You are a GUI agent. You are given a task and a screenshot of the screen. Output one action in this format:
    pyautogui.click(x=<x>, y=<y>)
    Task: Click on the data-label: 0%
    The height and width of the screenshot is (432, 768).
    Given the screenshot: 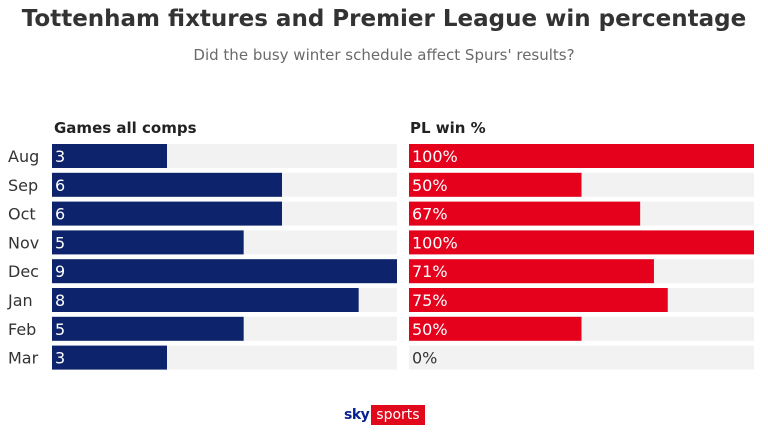 What is the action you would take?
    pyautogui.click(x=424, y=358)
    